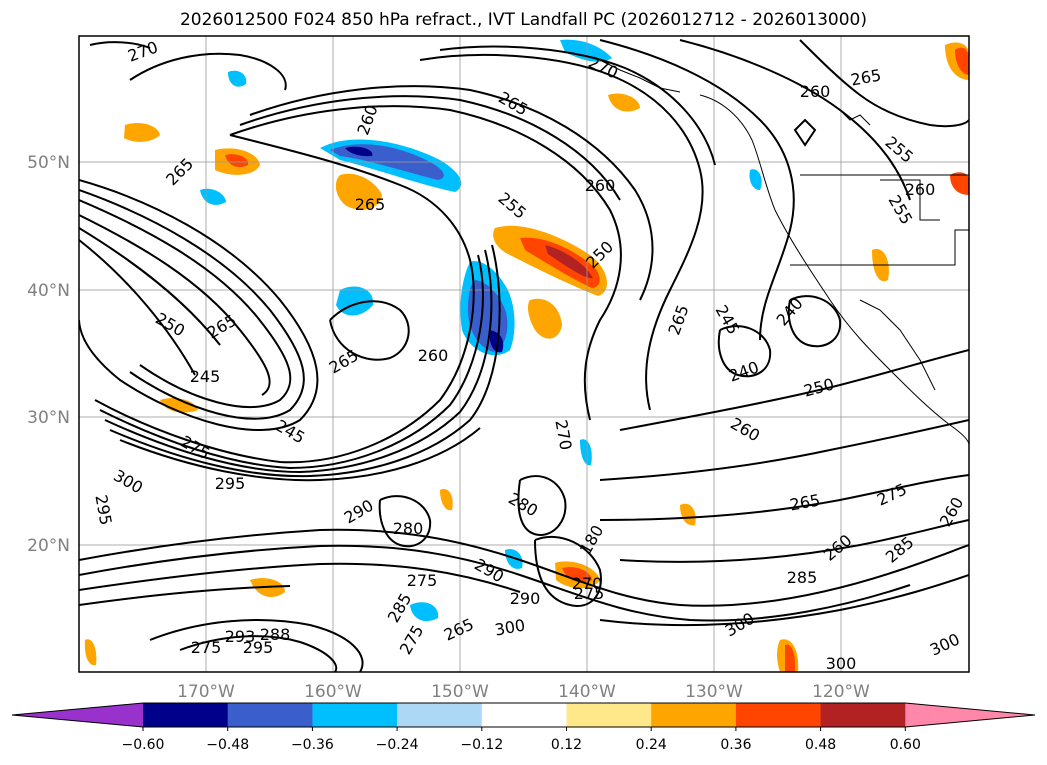 The height and width of the screenshot is (765, 1047). I want to click on colorbar-tick-label: 0.48, so click(820, 745).